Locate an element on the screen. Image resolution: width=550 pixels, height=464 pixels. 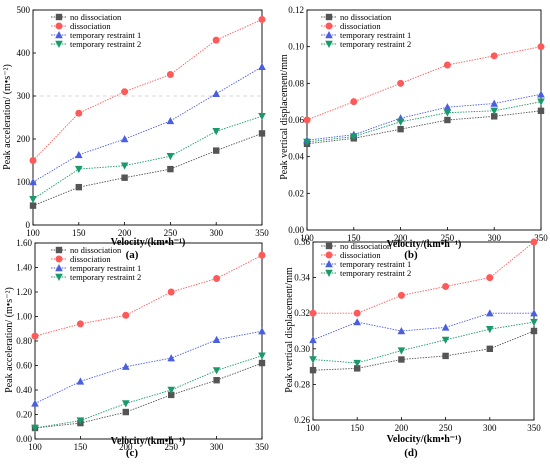
y-tick-label: 0.08 is located at coordinates (296, 83).